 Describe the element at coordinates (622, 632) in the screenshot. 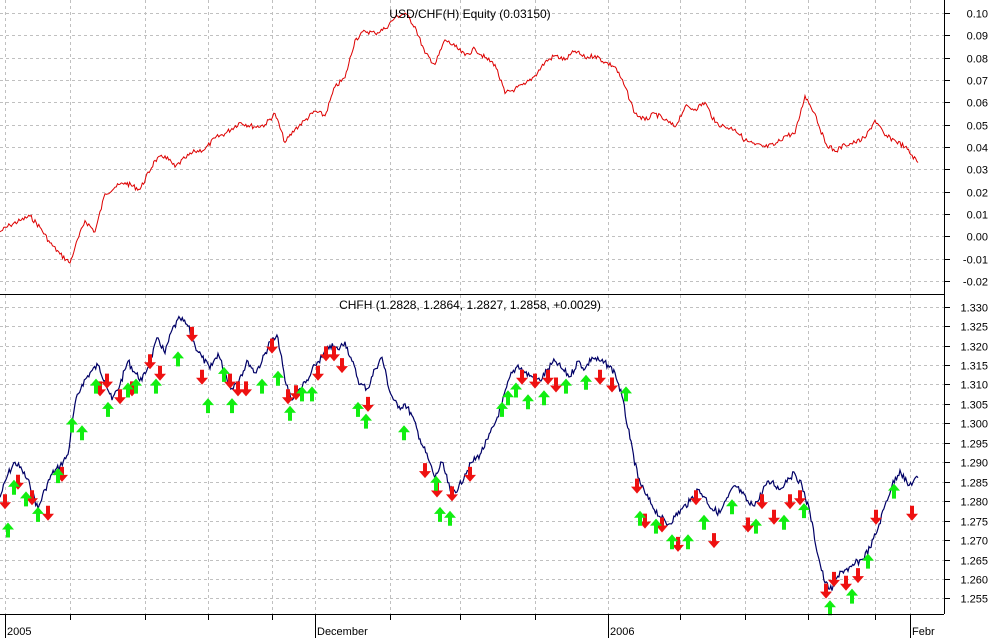

I see `x-tick-label: 2006` at that location.